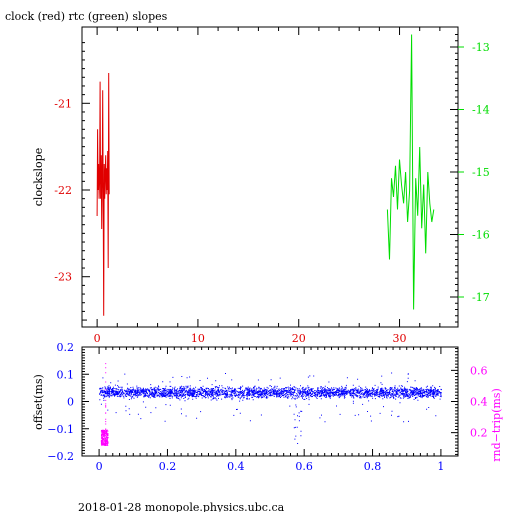 The width and height of the screenshot is (512, 512). Describe the element at coordinates (236, 466) in the screenshot. I see `offset-x-tick-label: 0.4` at that location.